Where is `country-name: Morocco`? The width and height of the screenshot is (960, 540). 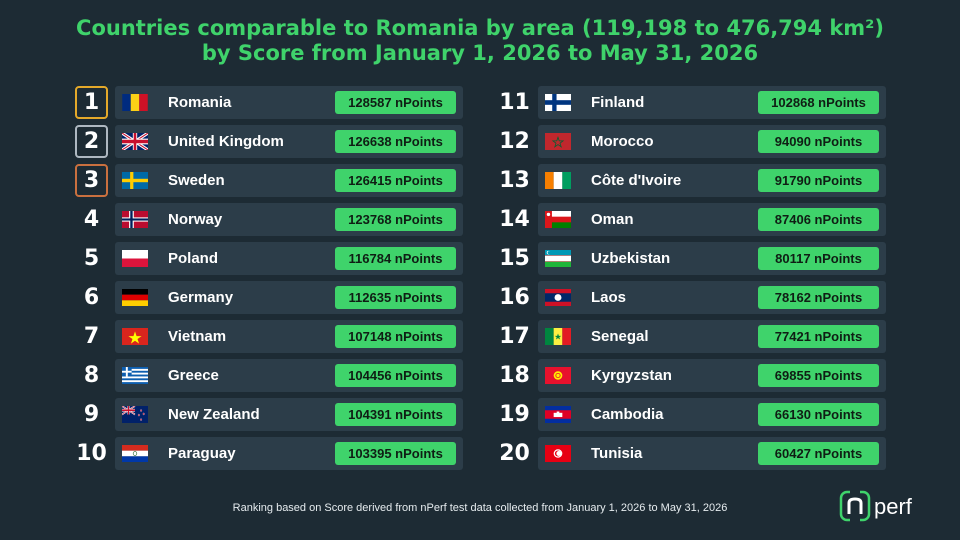
country-name: Morocco is located at coordinates (622, 141).